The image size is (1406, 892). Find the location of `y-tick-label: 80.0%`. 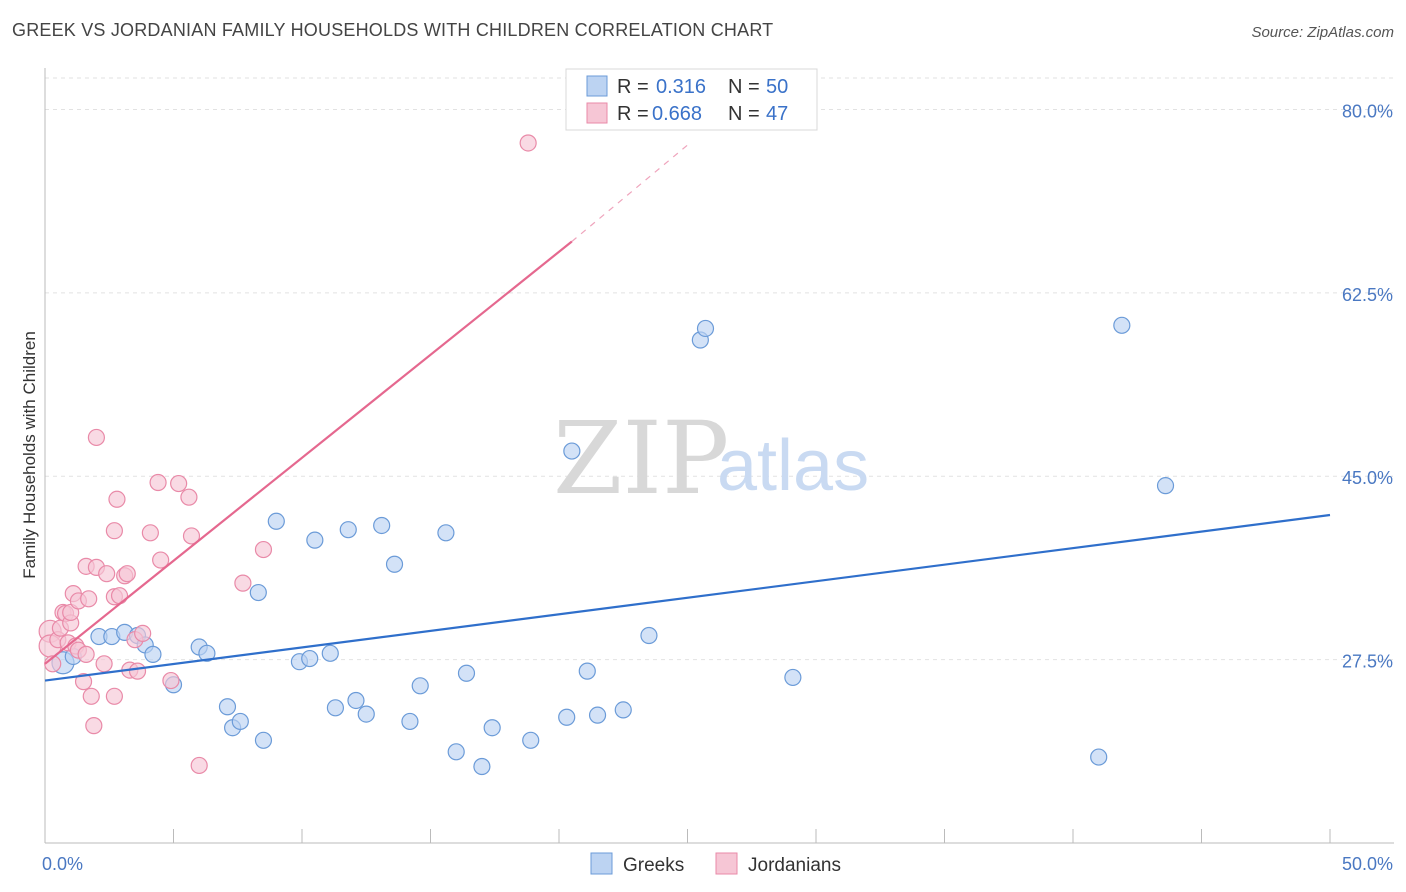

y-tick-label: 80.0% is located at coordinates (1367, 111).